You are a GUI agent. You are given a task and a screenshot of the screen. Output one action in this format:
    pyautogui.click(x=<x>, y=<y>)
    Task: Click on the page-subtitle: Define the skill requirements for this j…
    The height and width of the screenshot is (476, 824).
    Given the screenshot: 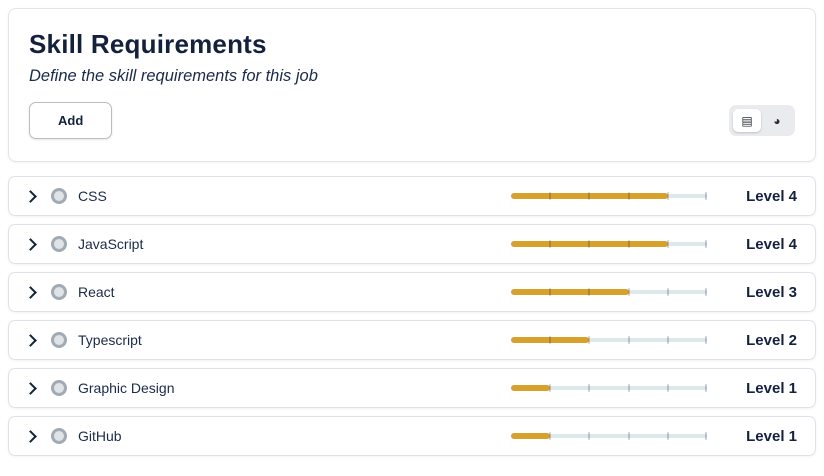 What is the action you would take?
    pyautogui.click(x=173, y=76)
    